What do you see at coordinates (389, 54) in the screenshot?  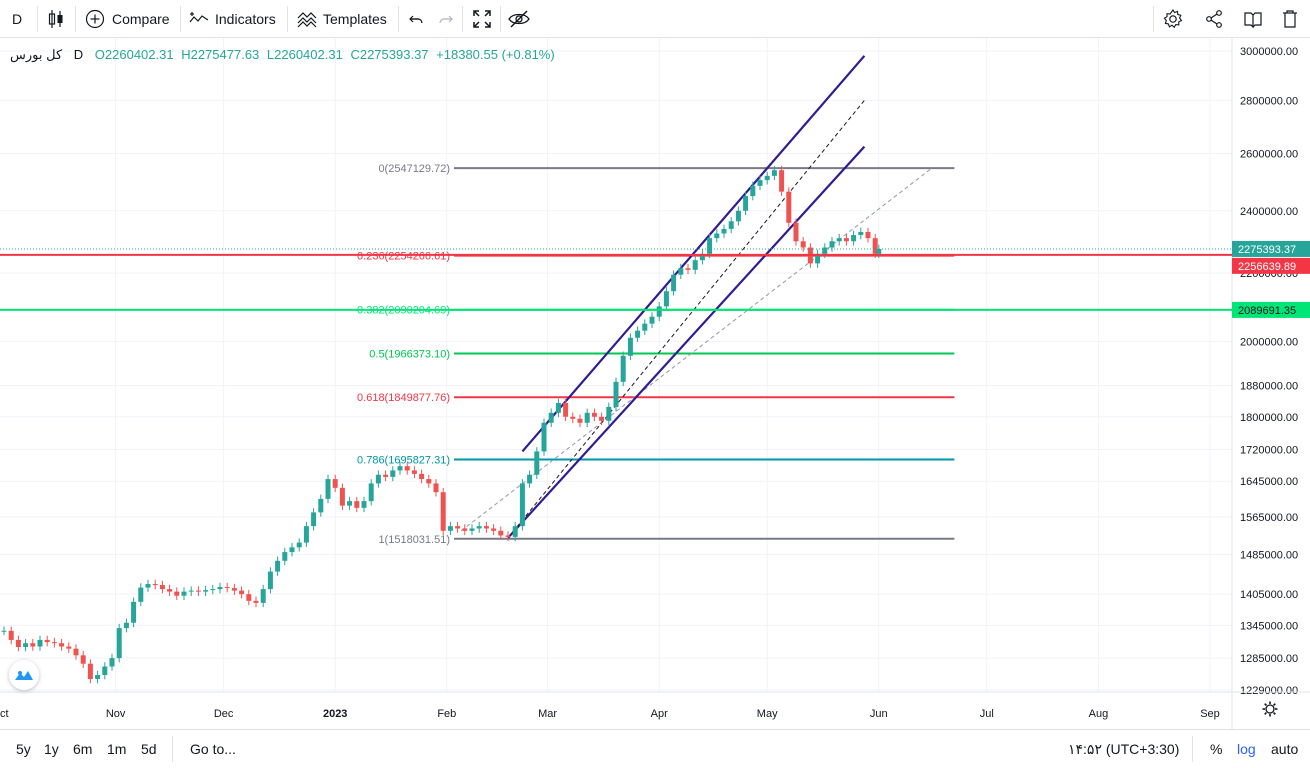 I see `legend-close: C2275393.37` at bounding box center [389, 54].